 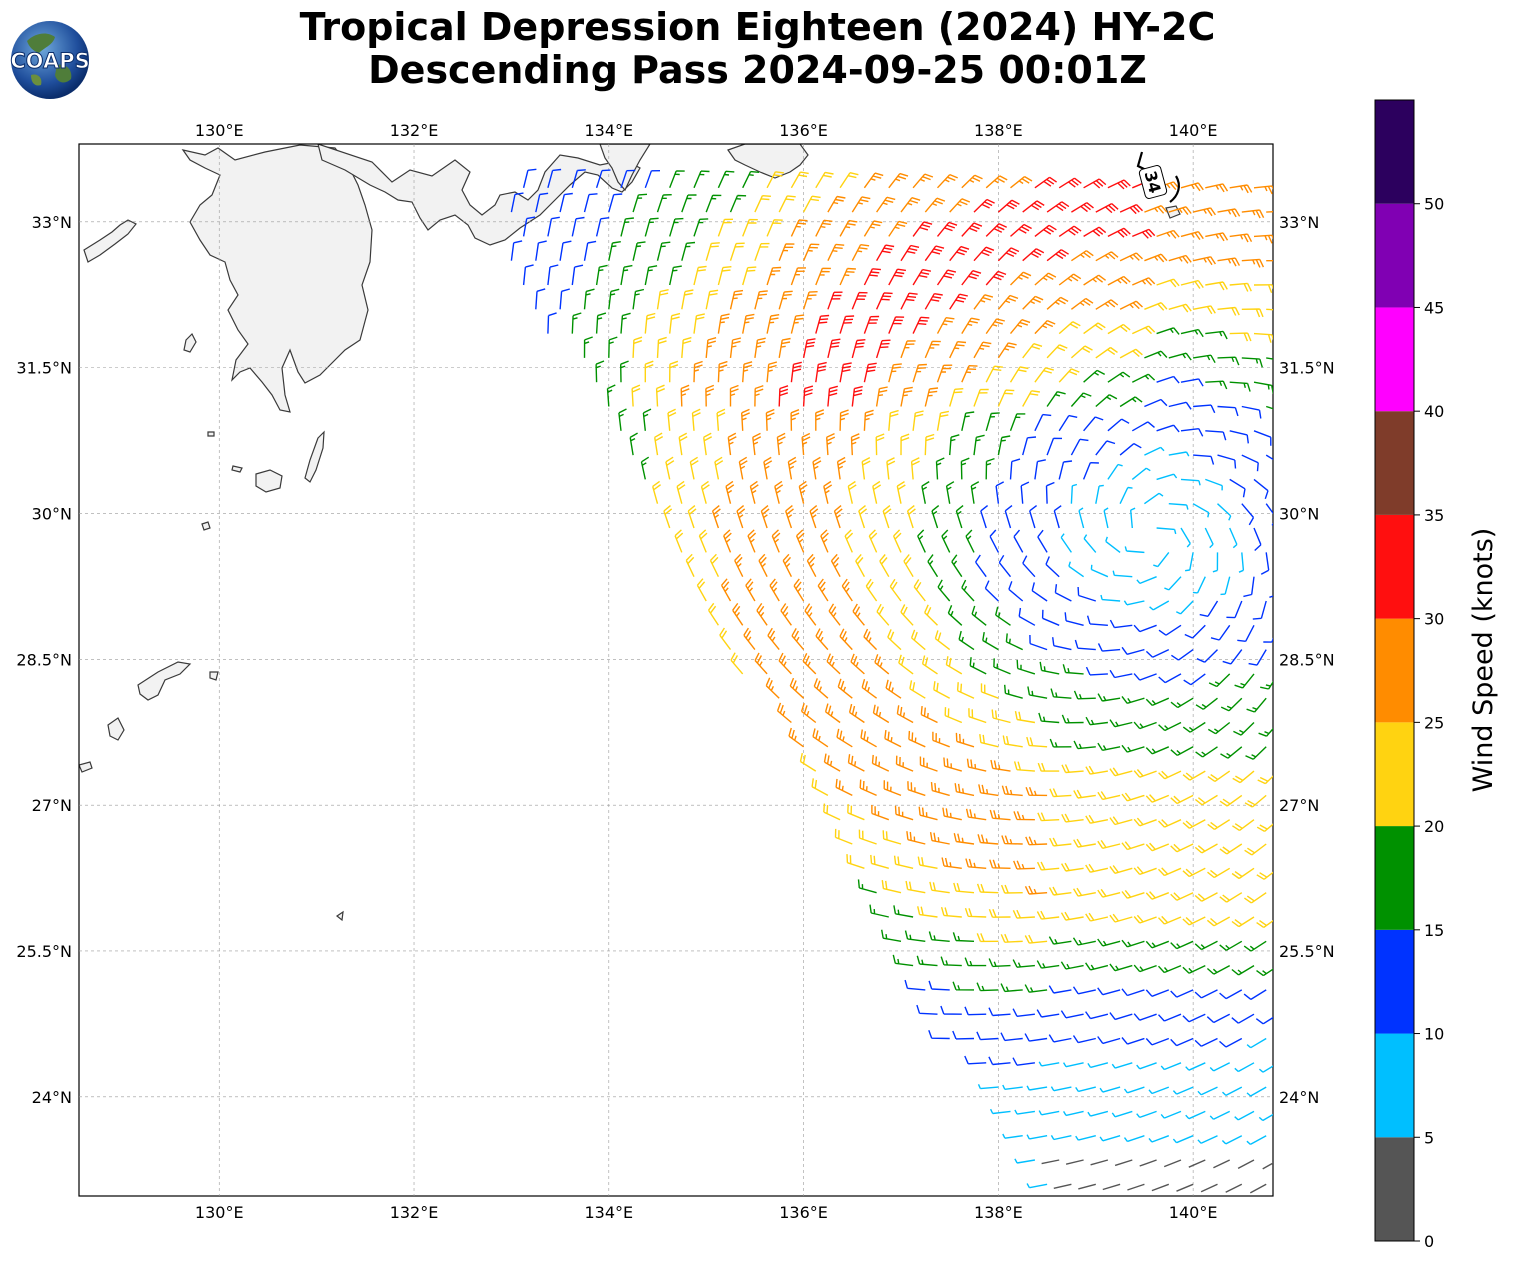 I want to click on colorbar-tick-label: 30, so click(x=1434, y=619).